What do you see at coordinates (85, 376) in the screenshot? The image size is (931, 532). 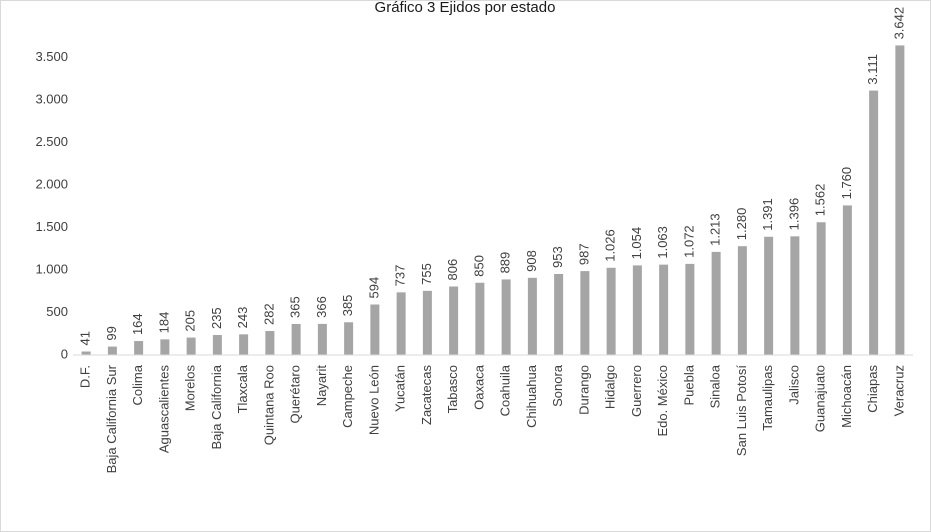 I see `x-tick-label: D.F.` at bounding box center [85, 376].